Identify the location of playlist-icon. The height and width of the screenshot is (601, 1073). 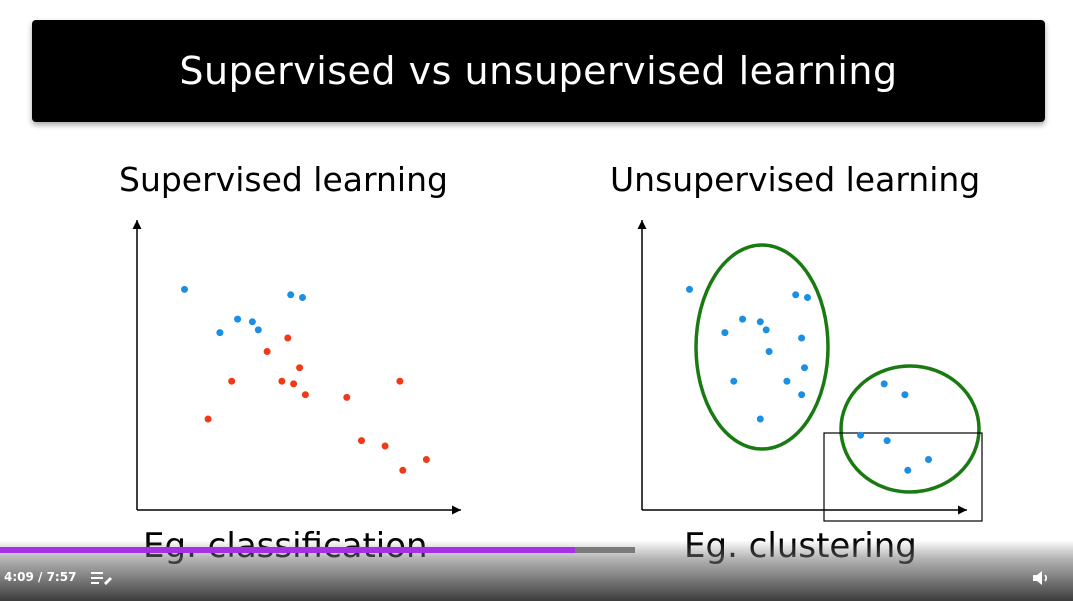
(102, 579).